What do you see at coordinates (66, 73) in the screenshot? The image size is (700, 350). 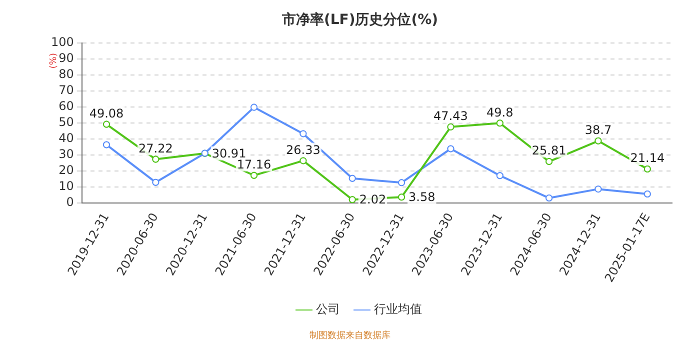 I see `y-tick-label: 80` at bounding box center [66, 73].